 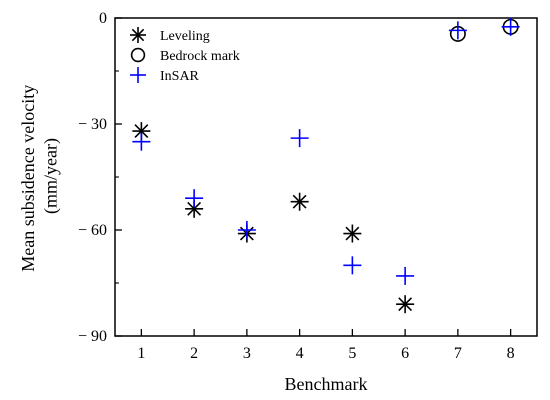 I want to click on legend-marker-plus, so click(x=138, y=75).